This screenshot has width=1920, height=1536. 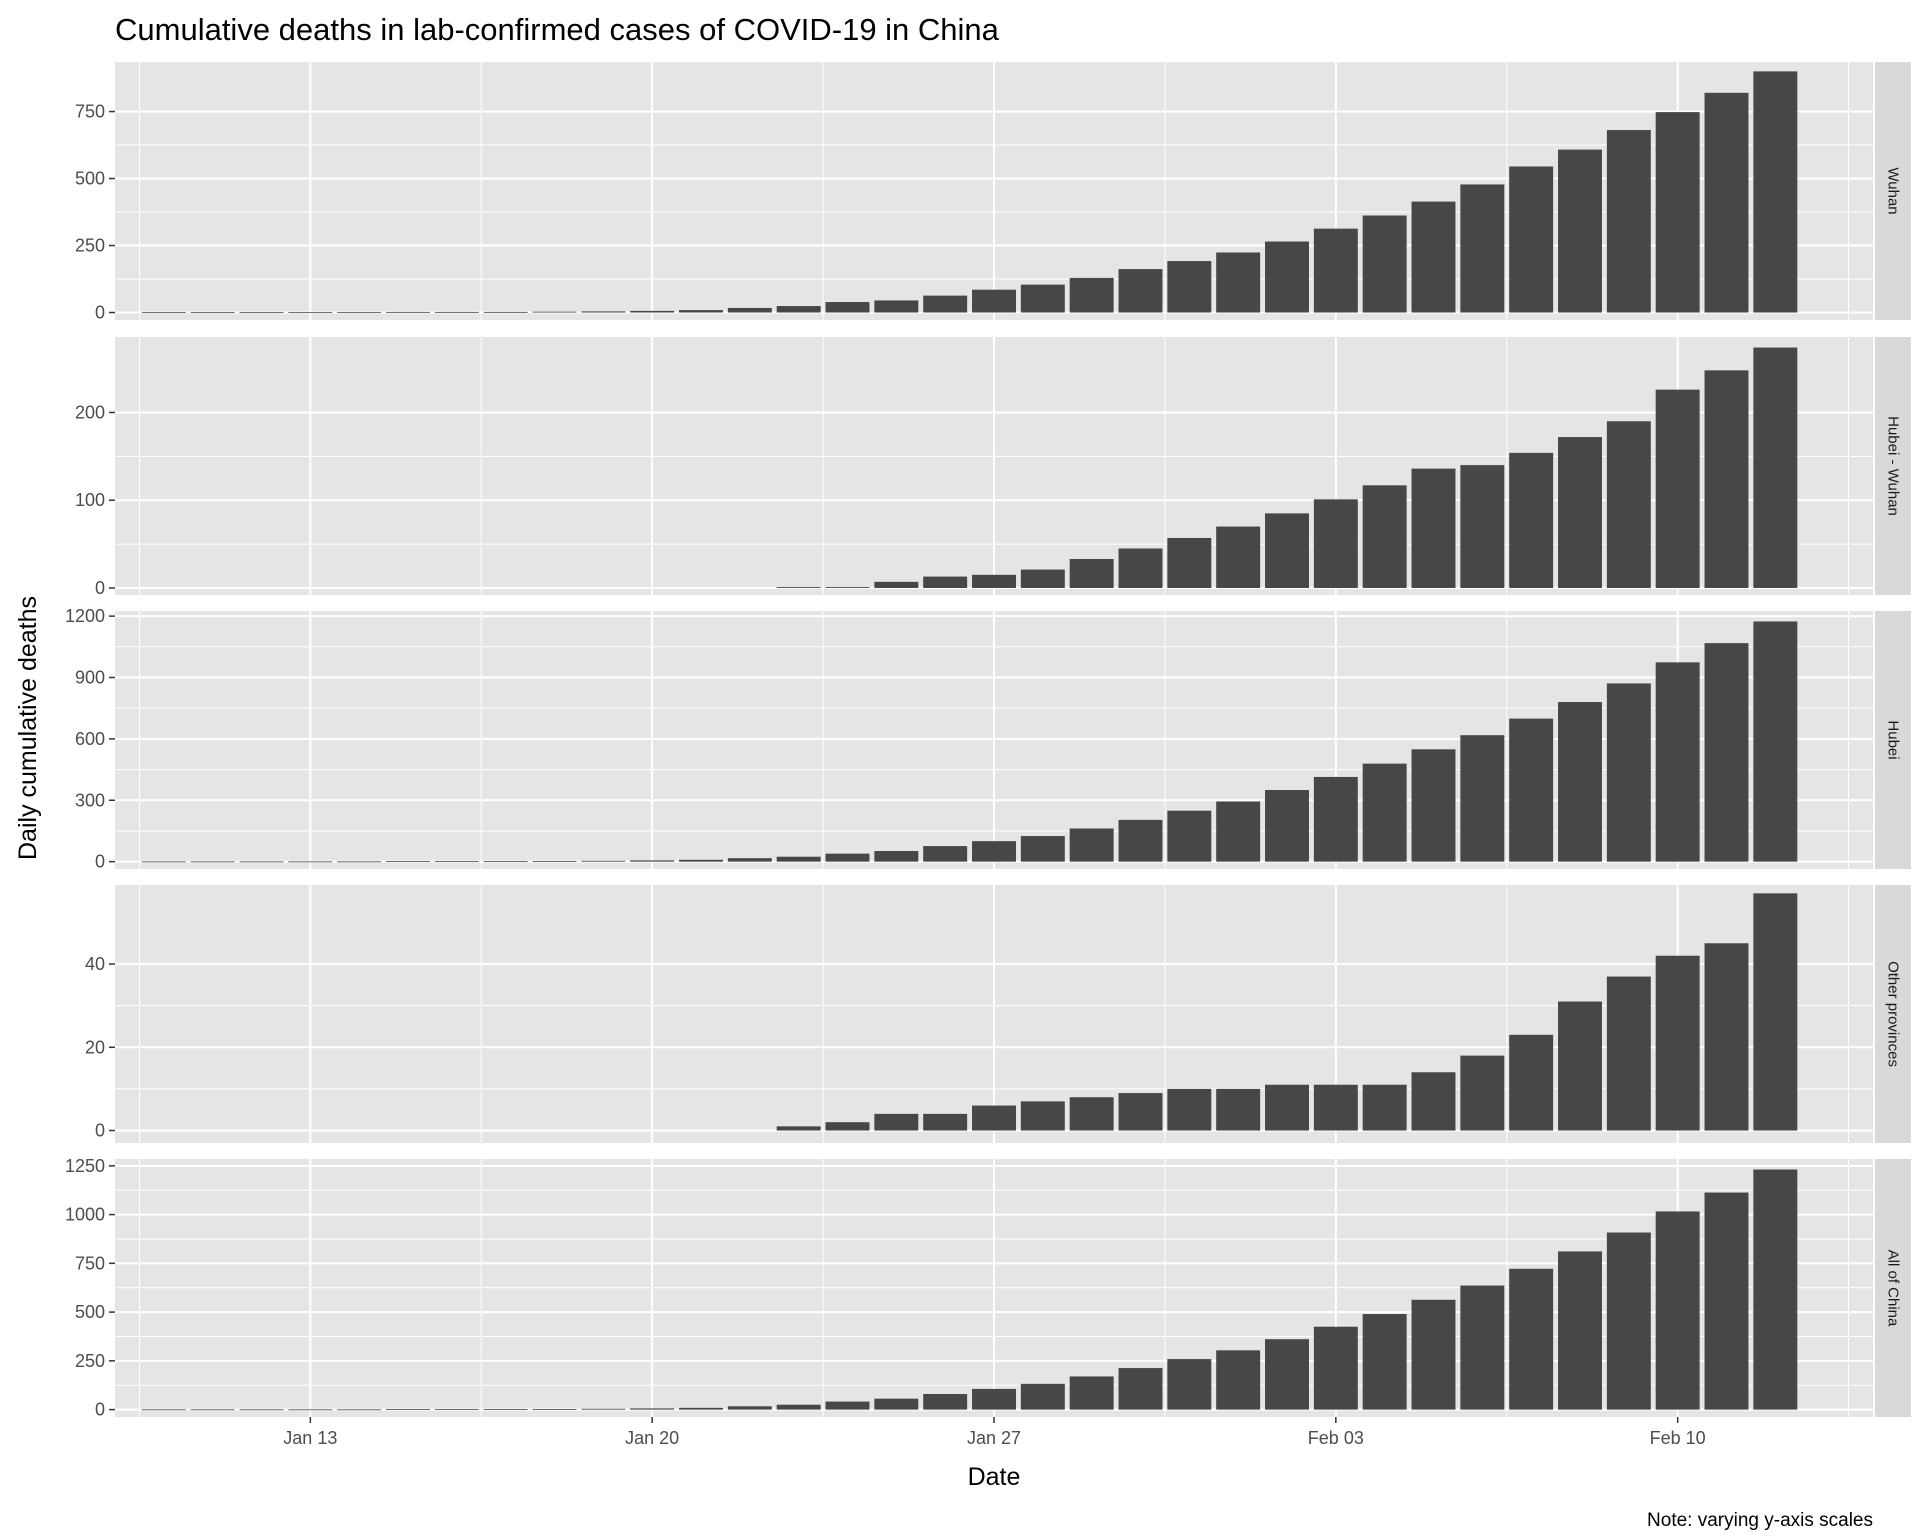 What do you see at coordinates (95, 964) in the screenshot?
I see `y-tick-label: 40` at bounding box center [95, 964].